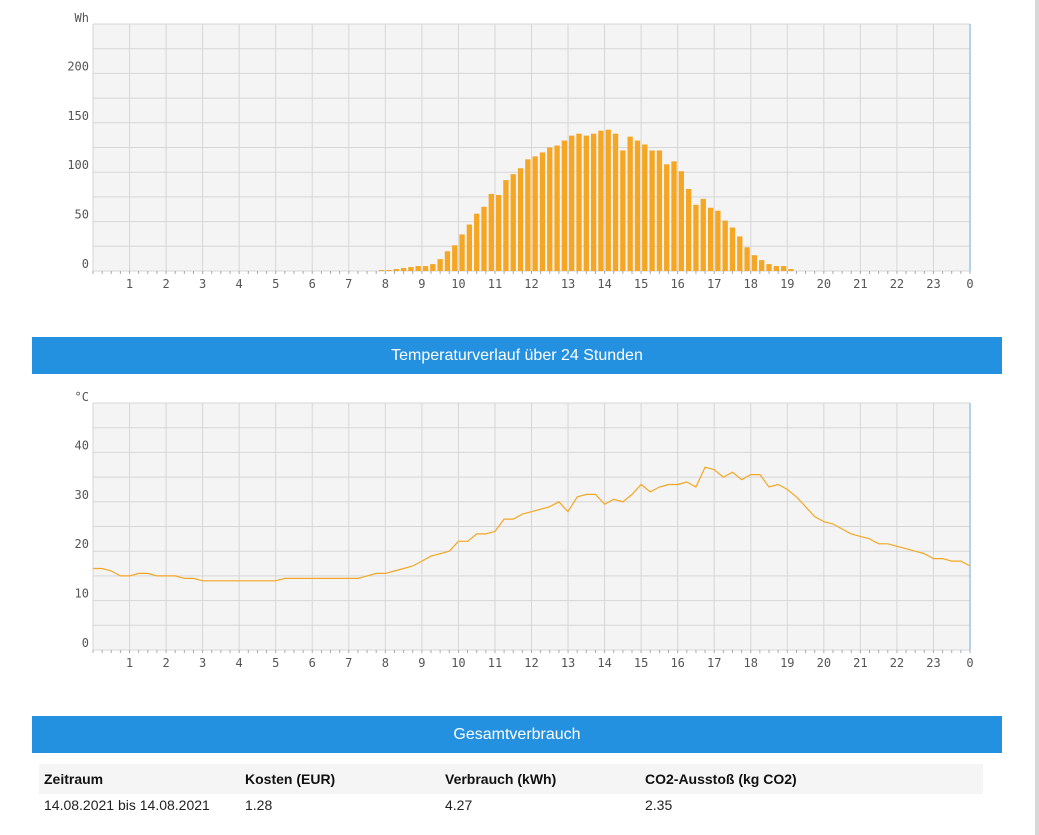 The width and height of the screenshot is (1039, 835). Describe the element at coordinates (82, 544) in the screenshot. I see `y-tick-label: 20` at that location.